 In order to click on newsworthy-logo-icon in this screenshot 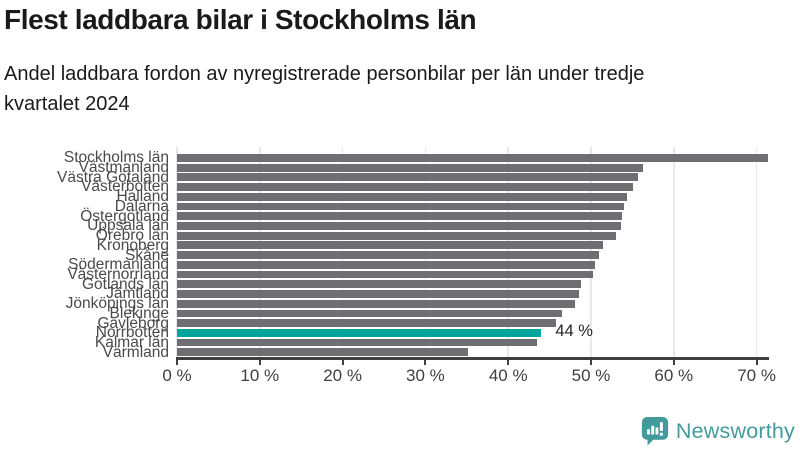, I will do `click(655, 431)`.